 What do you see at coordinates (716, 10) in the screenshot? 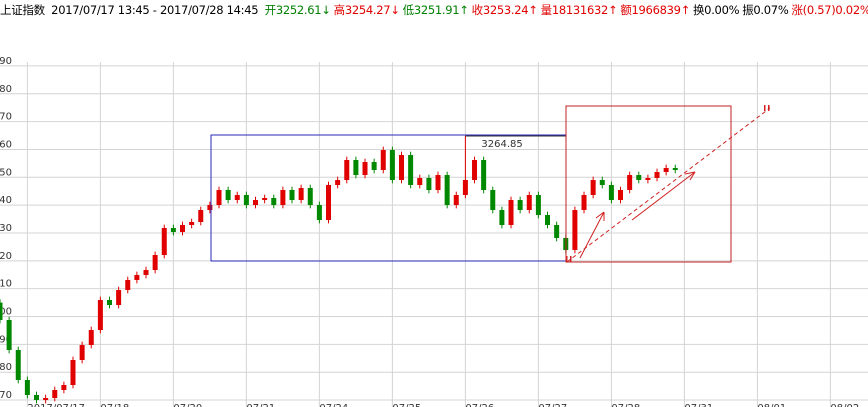
I see `header-stat: 换0.00%` at bounding box center [716, 10].